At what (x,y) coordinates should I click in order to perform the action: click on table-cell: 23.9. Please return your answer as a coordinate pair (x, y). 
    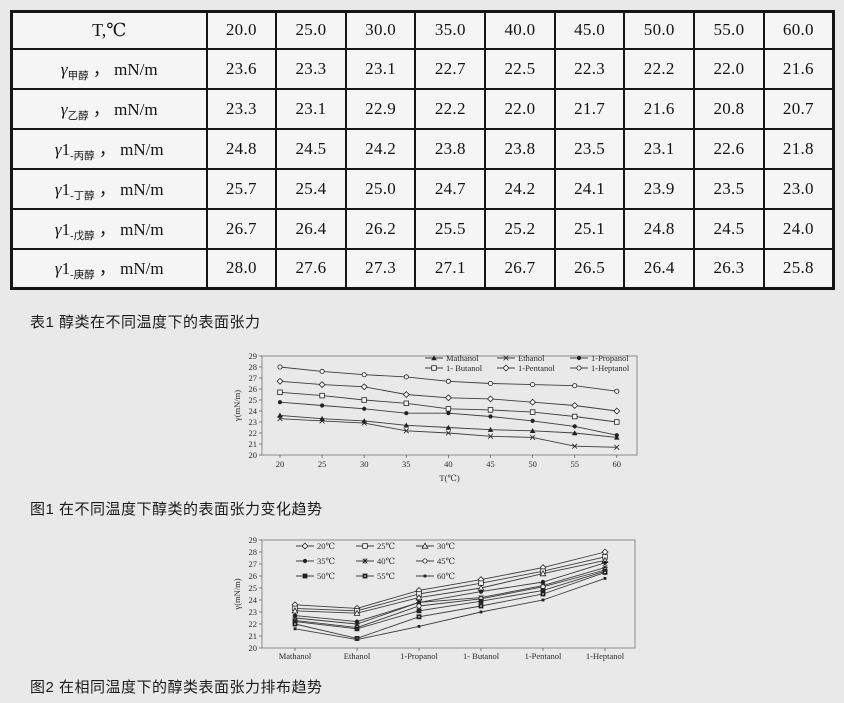
    Looking at the image, I should click on (659, 188).